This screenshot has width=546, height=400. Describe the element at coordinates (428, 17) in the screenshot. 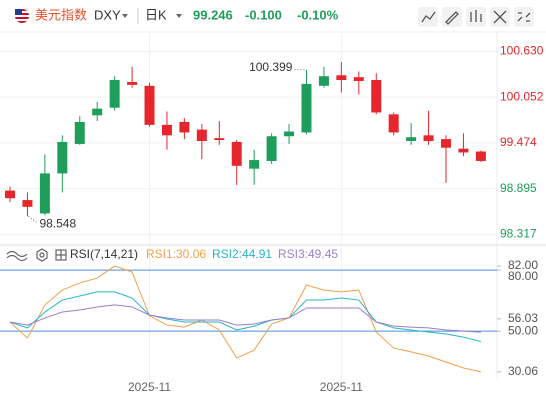

I see `line-tool-button` at that location.